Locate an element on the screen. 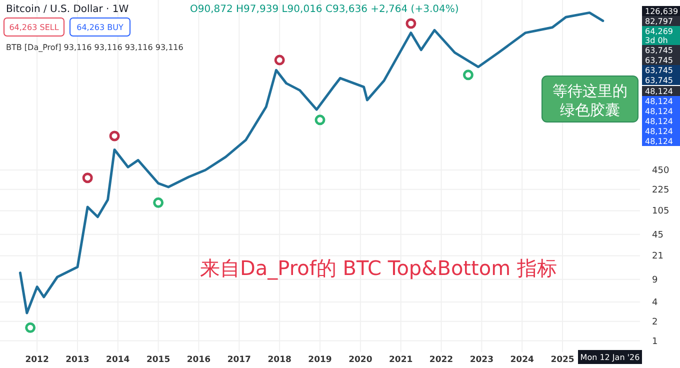 The image size is (680, 368). annotation: 来自Da_Prof的 BTC Top&Bottom 指标 is located at coordinates (378, 268).